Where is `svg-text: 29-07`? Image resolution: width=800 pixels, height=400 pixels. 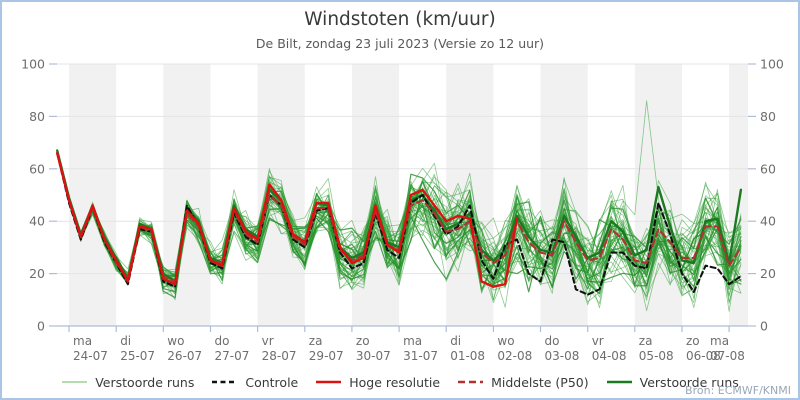
svg-text: 29-07 is located at coordinates (326, 356).